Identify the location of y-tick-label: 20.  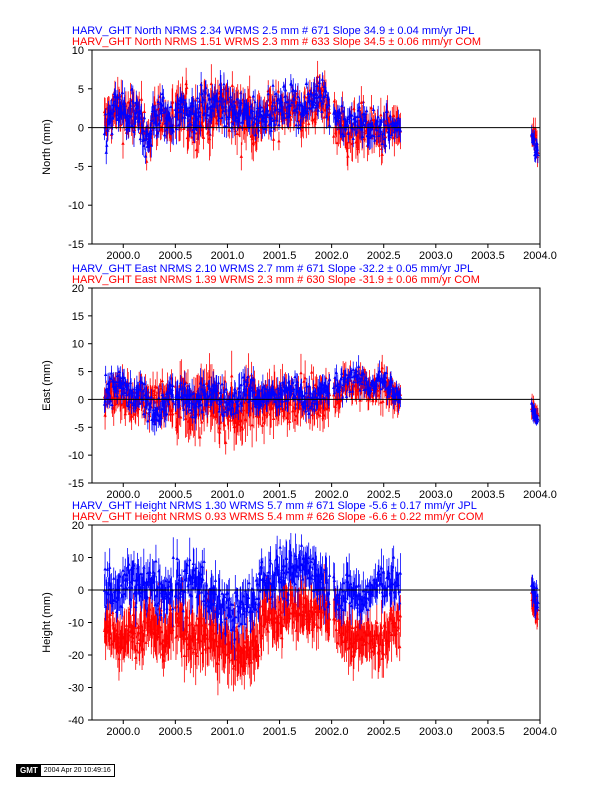
(78, 289).